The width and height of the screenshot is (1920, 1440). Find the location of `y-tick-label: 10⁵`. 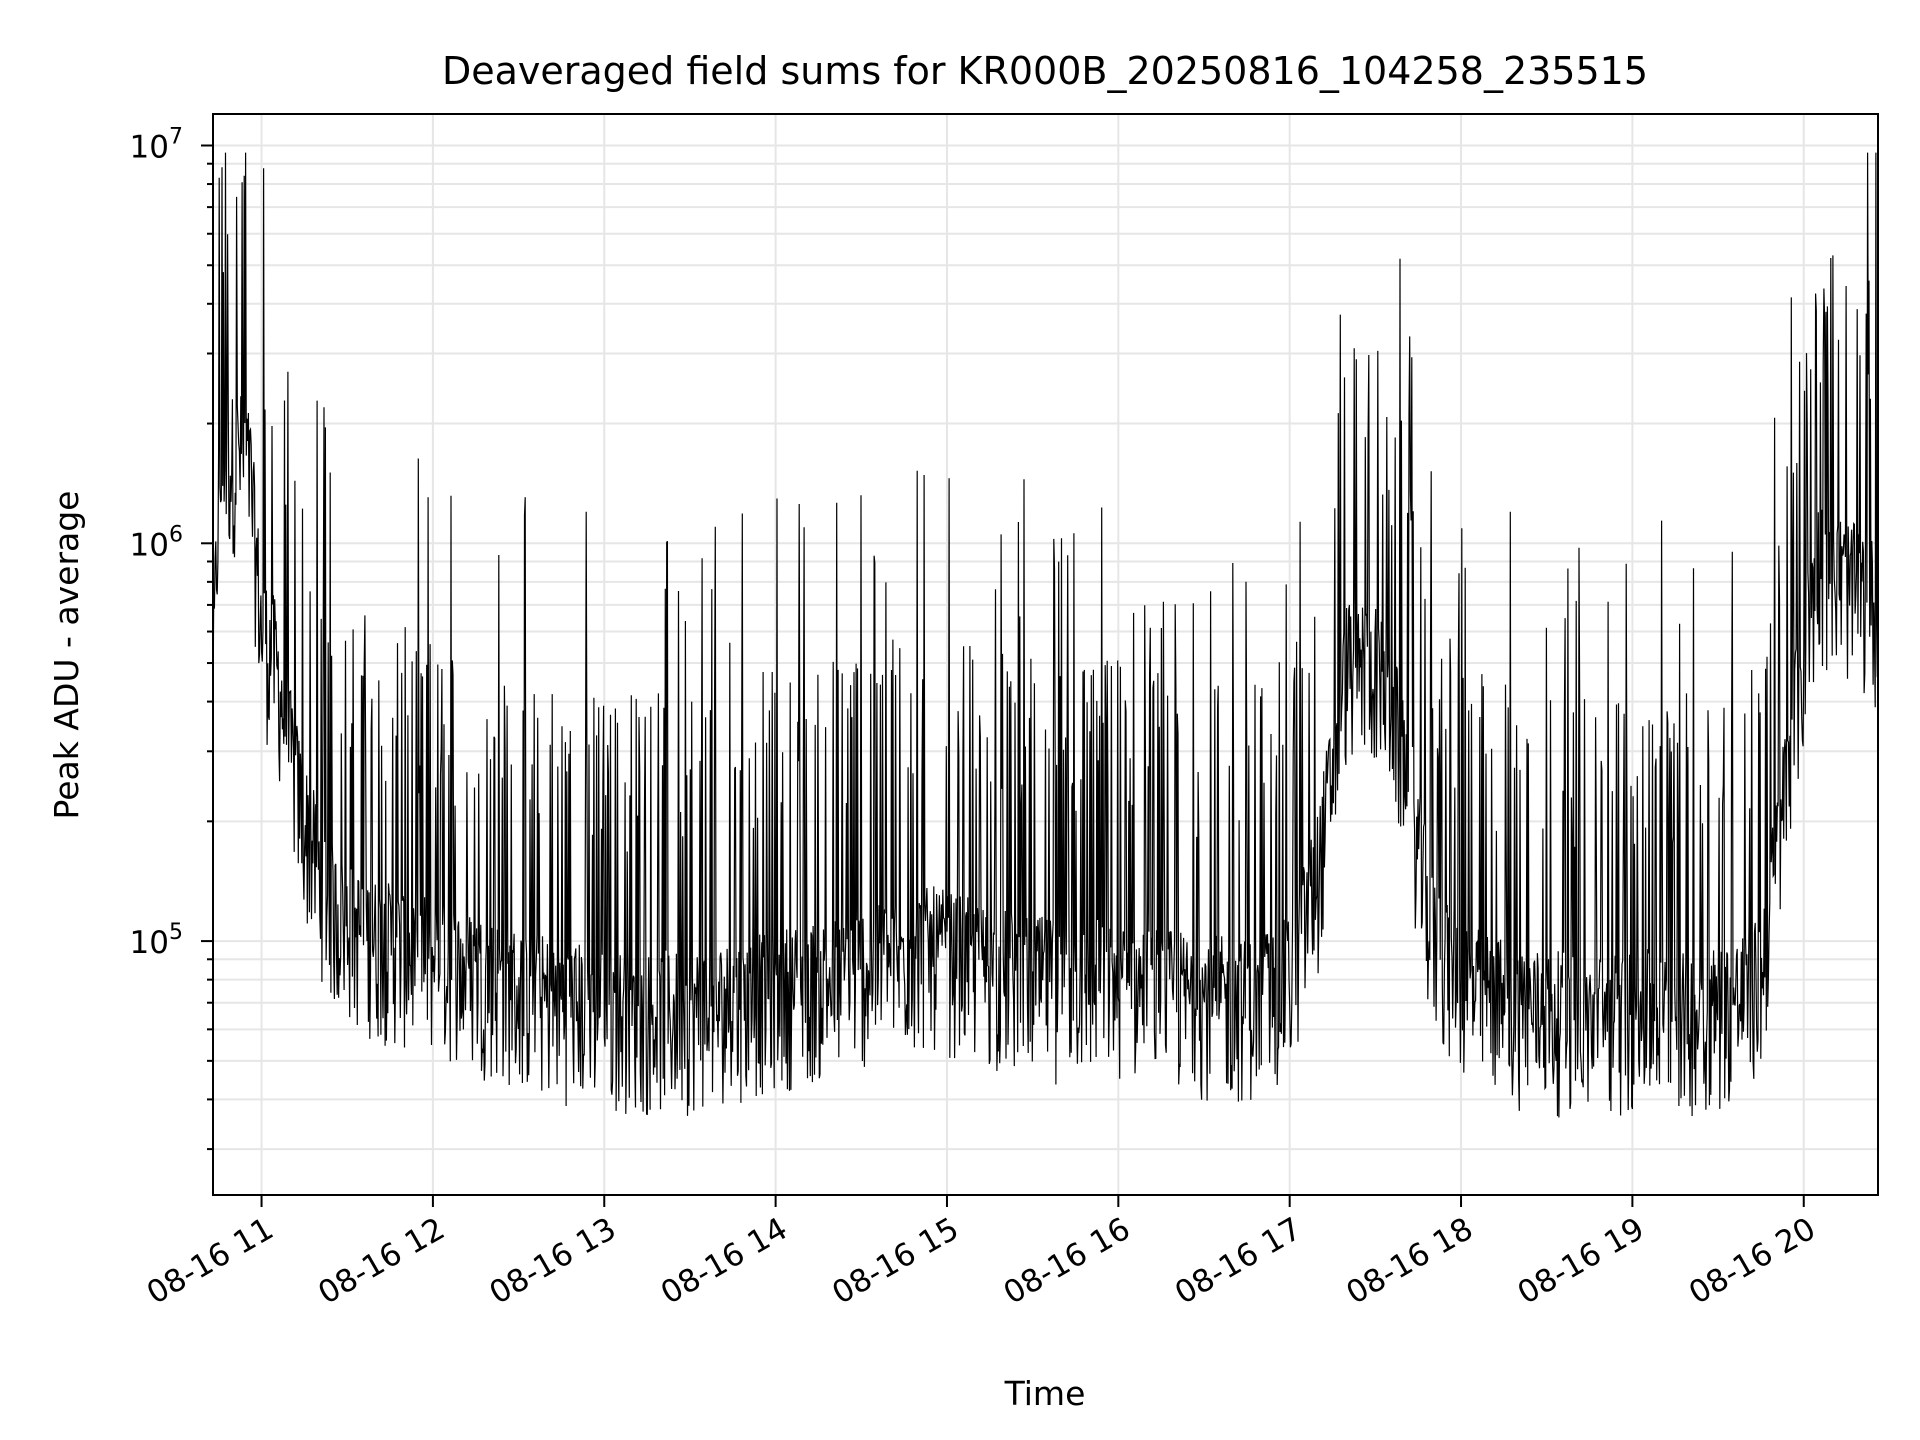

y-tick-label: 10⁵ is located at coordinates (156, 940).